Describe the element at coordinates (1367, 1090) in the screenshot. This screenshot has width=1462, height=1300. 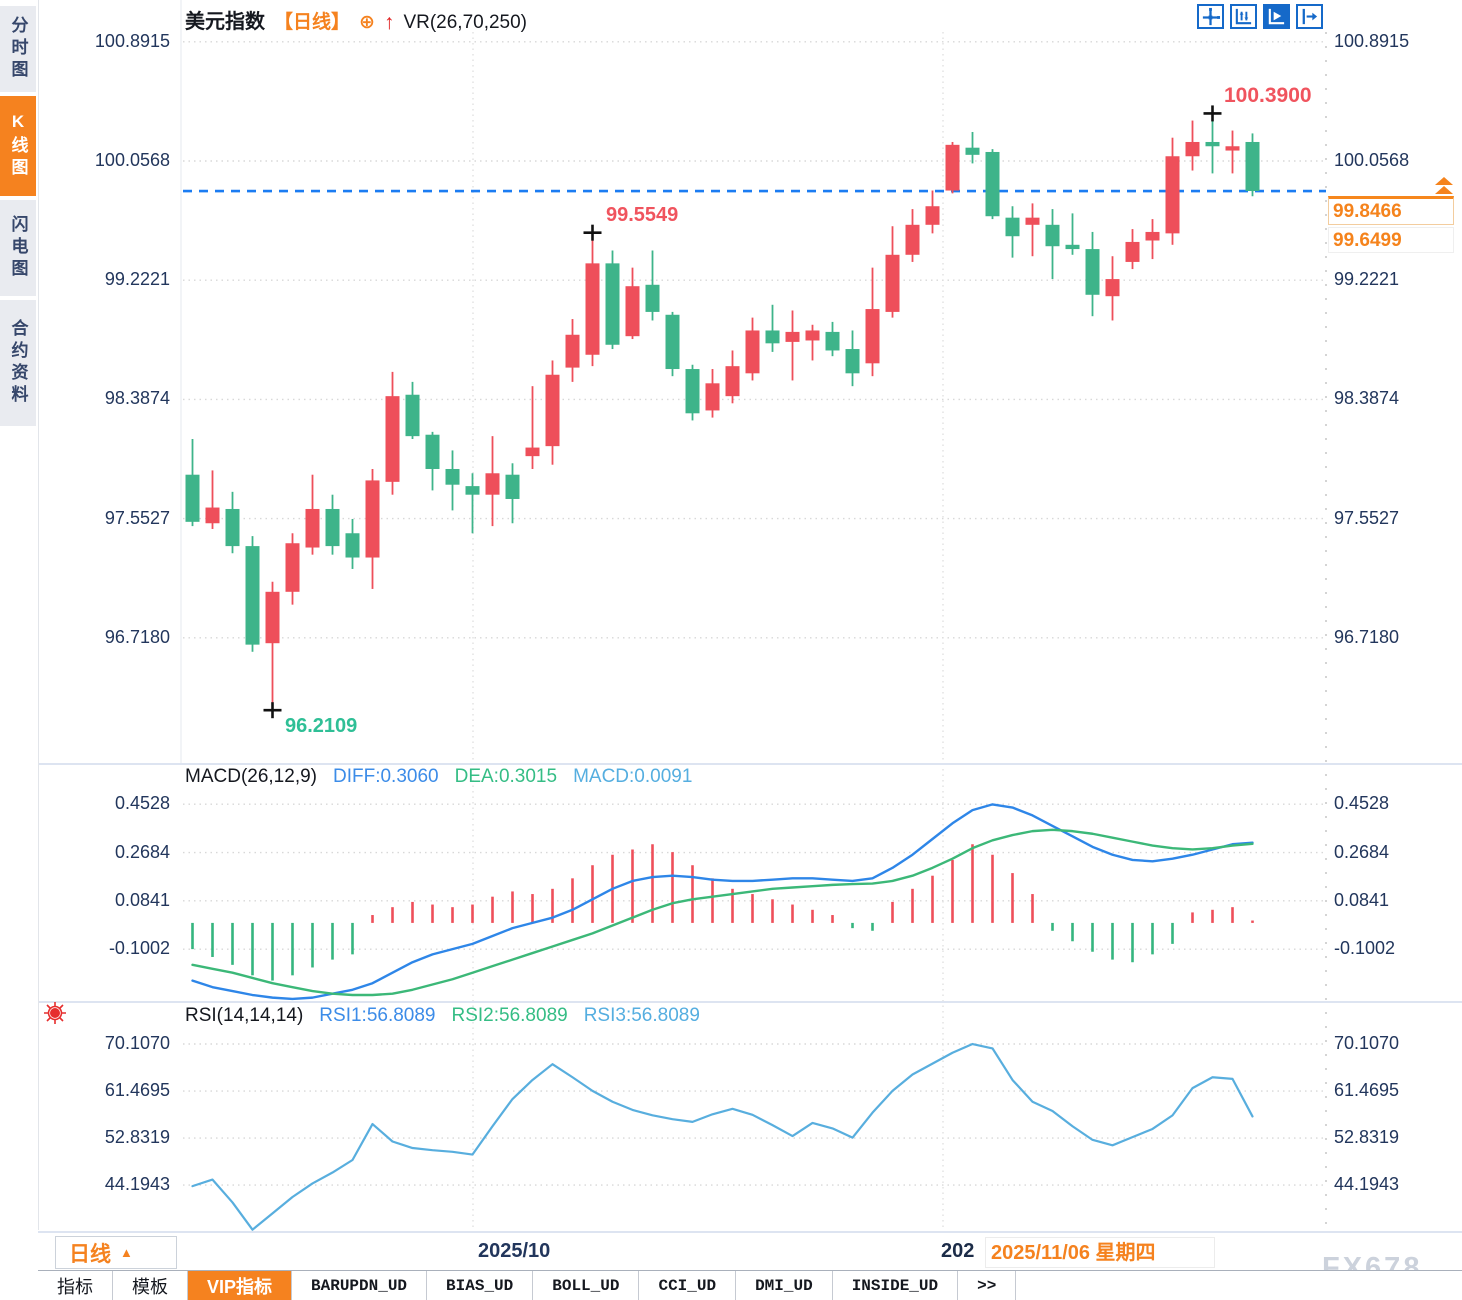
I see `y-axis-tick-right: 61.4695` at that location.